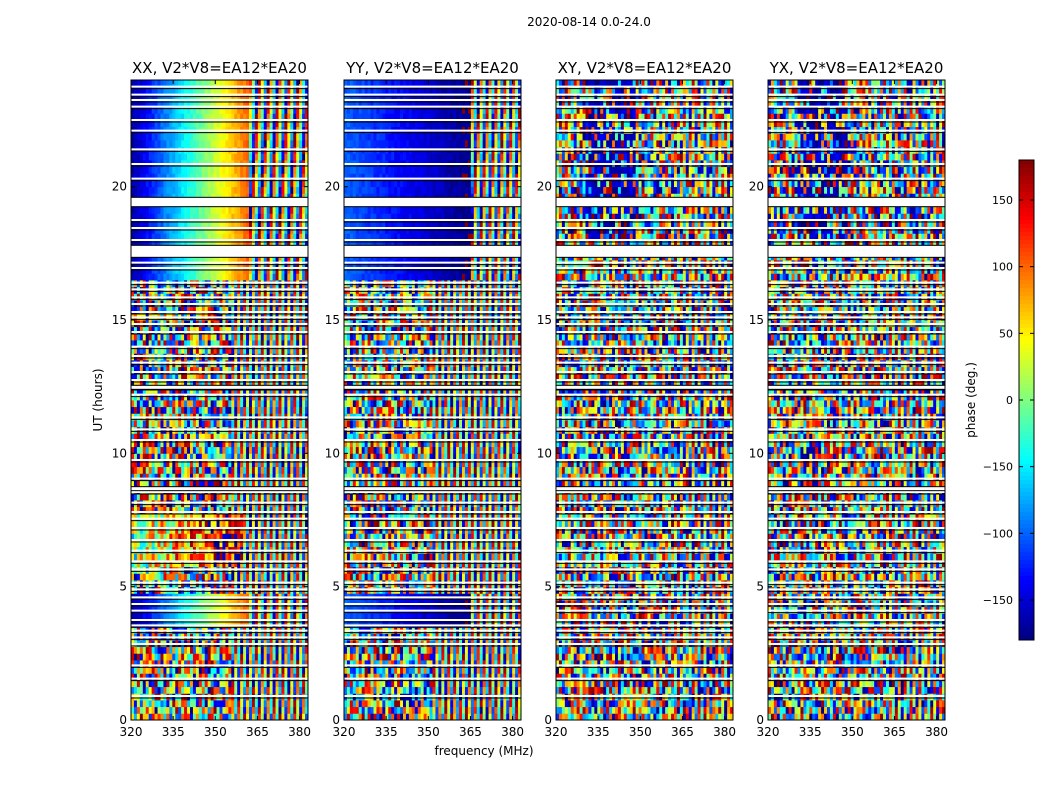 This screenshot has width=1050, height=800. I want to click on panel-title: XY, V2*V8=EA12*EA20, so click(645, 68).